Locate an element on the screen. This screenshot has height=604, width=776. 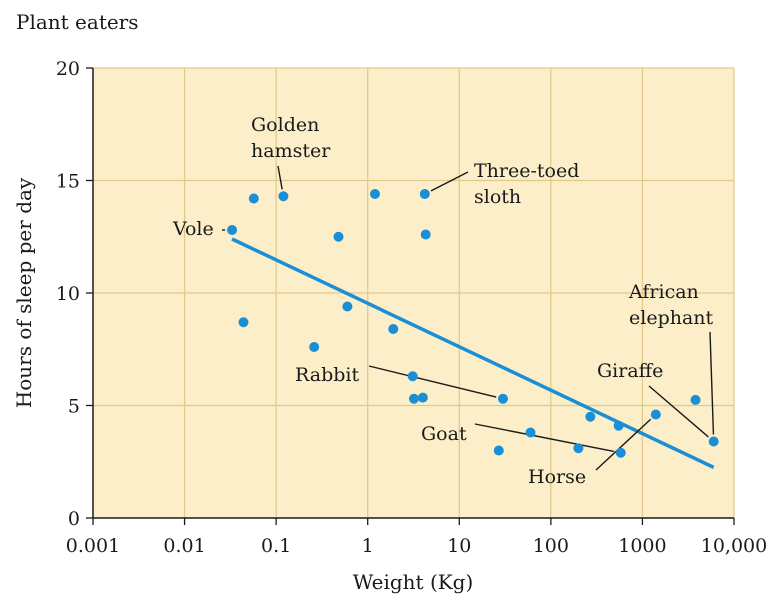
x-tick-label: 10 is located at coordinates (459, 546).